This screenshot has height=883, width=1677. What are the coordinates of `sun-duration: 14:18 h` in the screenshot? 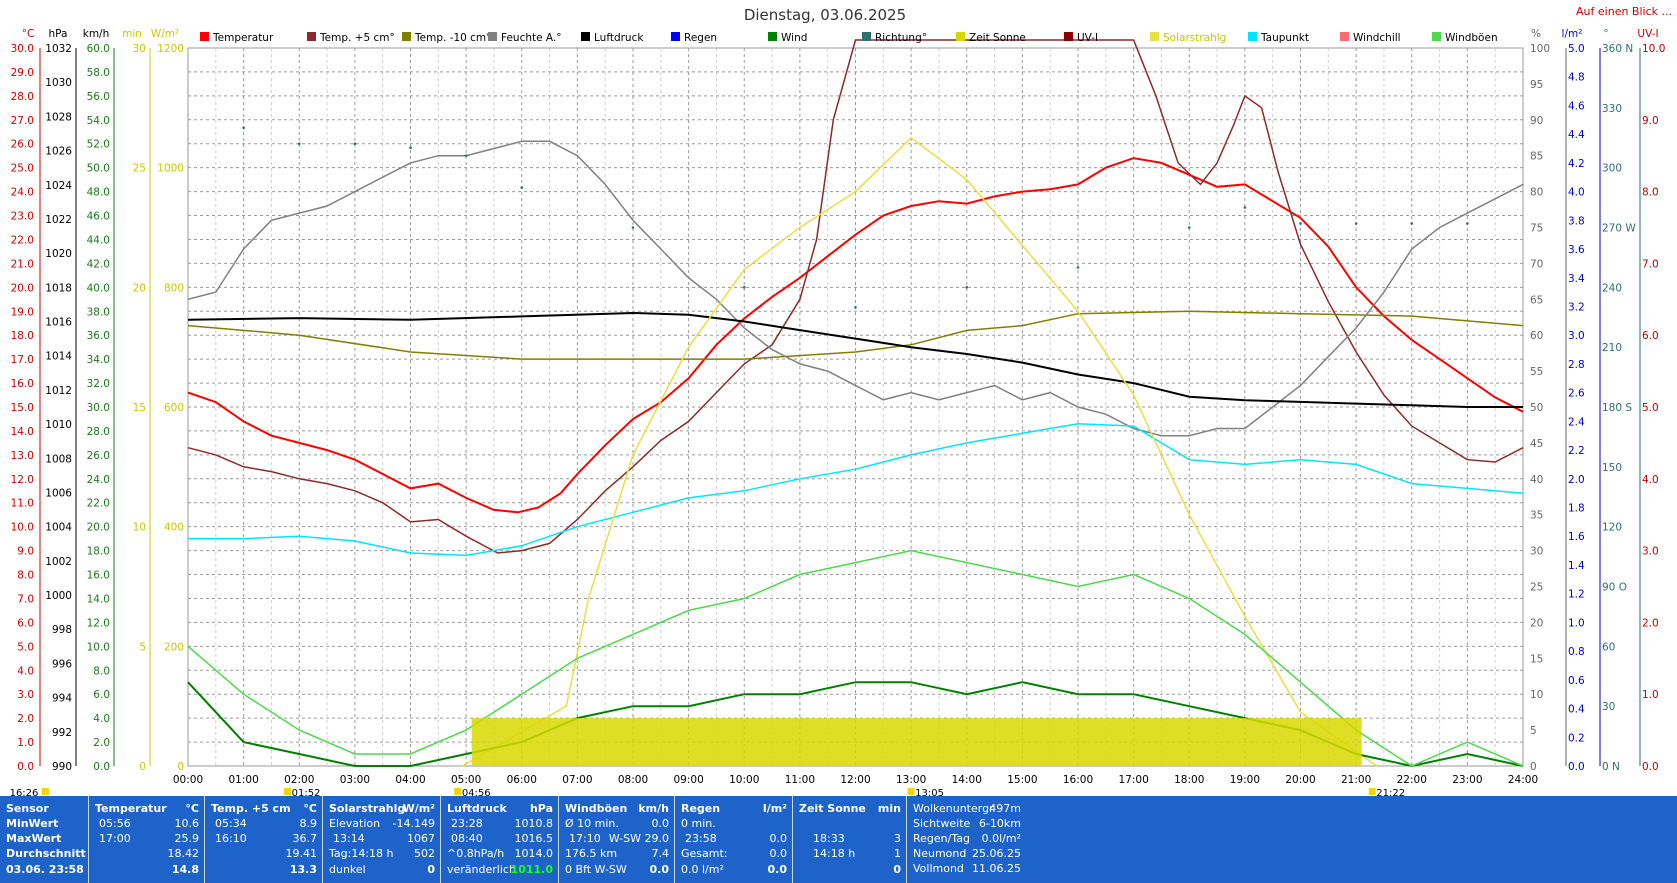 It's located at (834, 853).